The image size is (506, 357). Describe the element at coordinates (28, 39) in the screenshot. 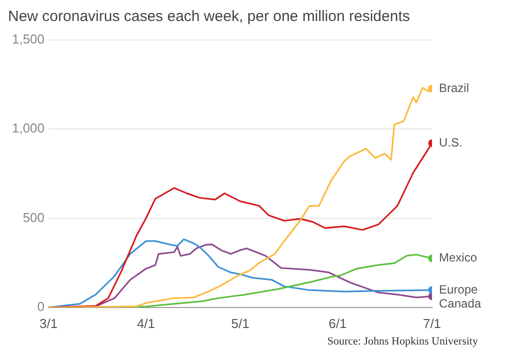

I see `y-tick-label: 1,500` at that location.